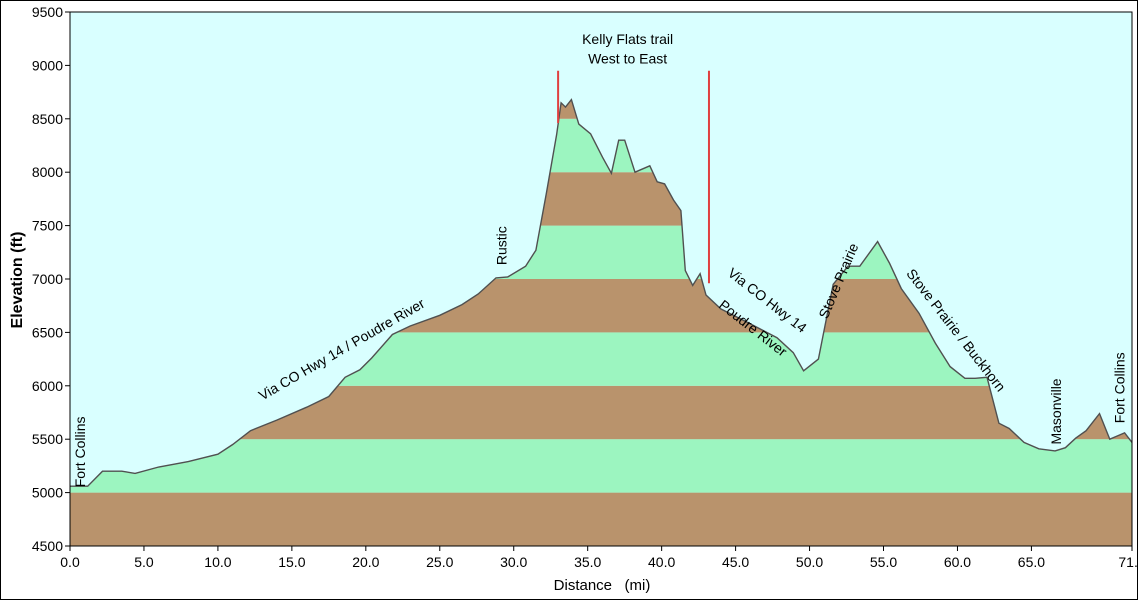 The height and width of the screenshot is (600, 1138). Describe the element at coordinates (957, 562) in the screenshot. I see `x-tick-label: 60.0` at that location.